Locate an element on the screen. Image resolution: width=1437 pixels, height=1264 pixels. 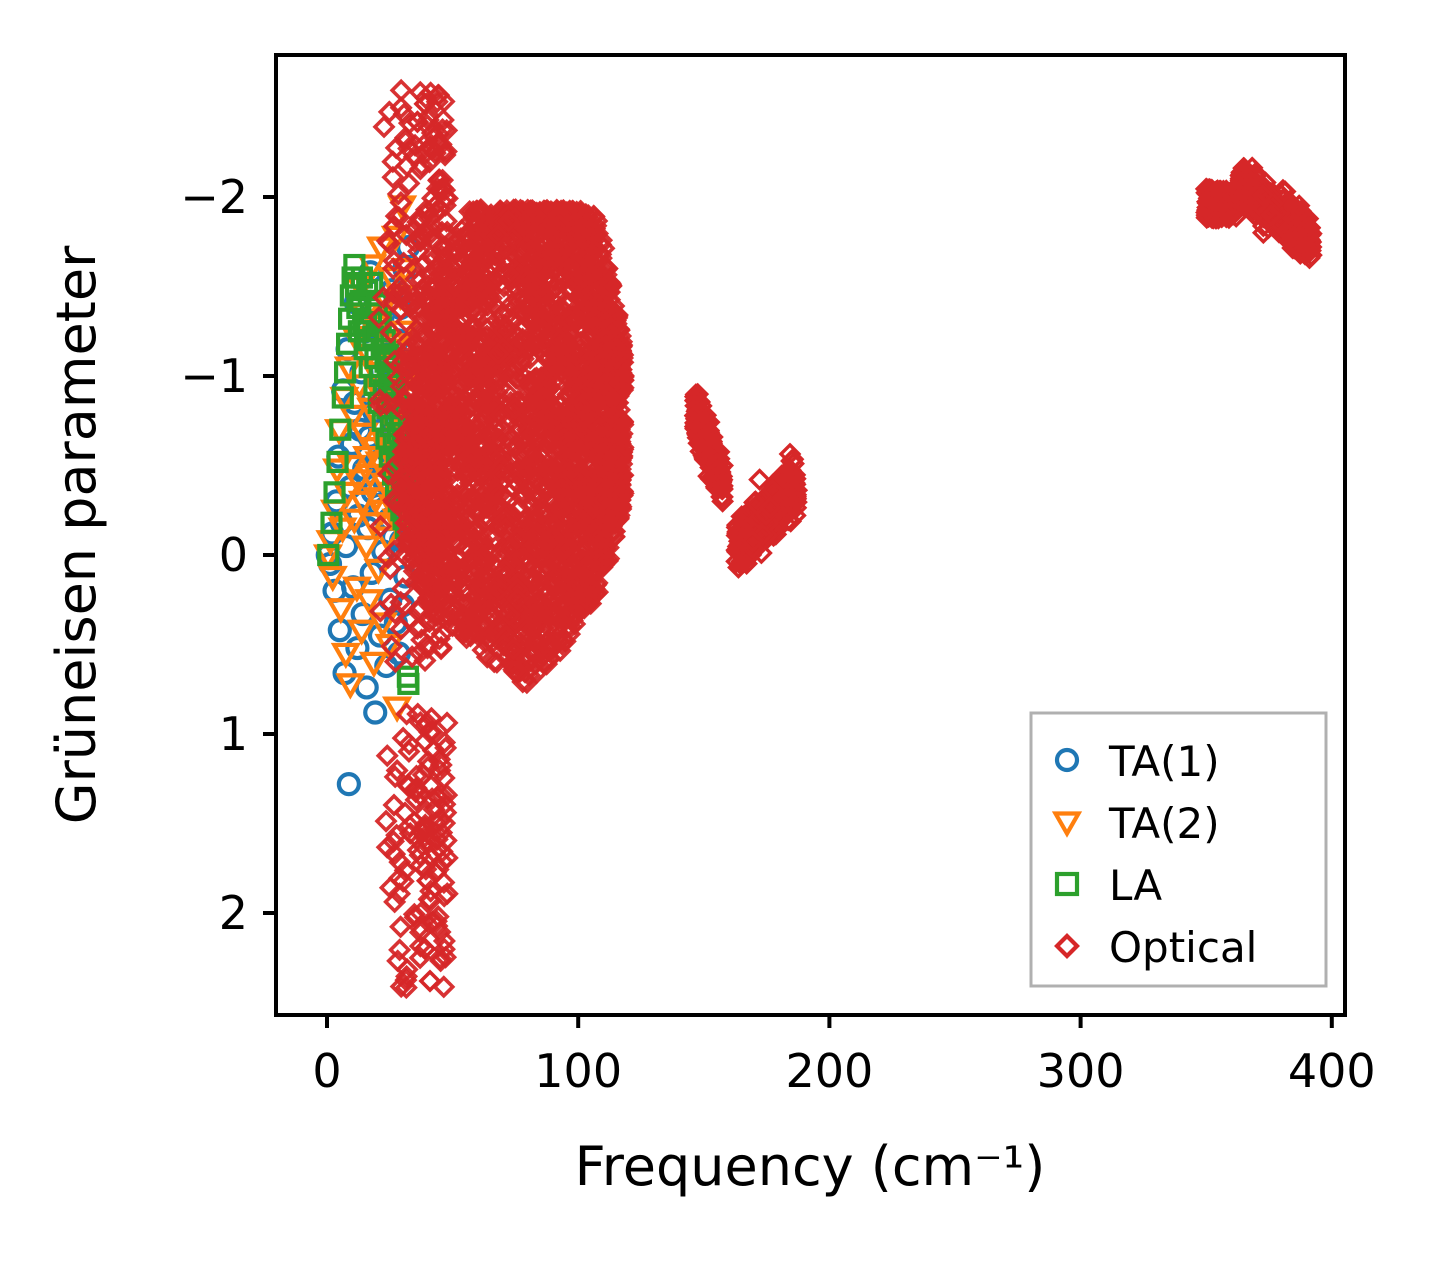
y-tick-label: 0 is located at coordinates (233, 555).